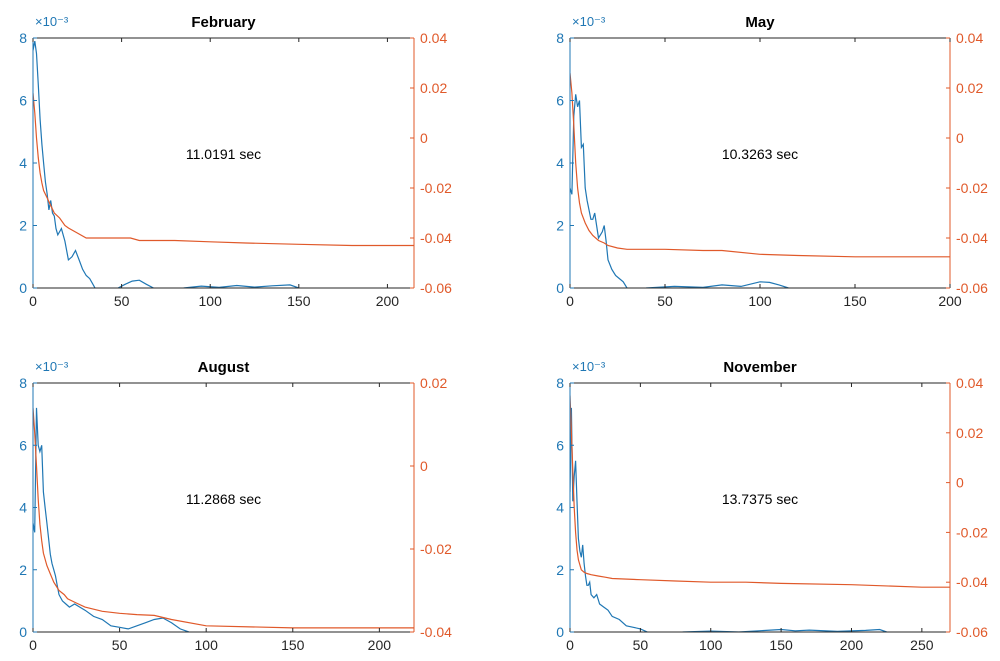  What do you see at coordinates (223, 499) in the screenshot?
I see `elapsed-time-annotation: 11.2868 sec` at bounding box center [223, 499].